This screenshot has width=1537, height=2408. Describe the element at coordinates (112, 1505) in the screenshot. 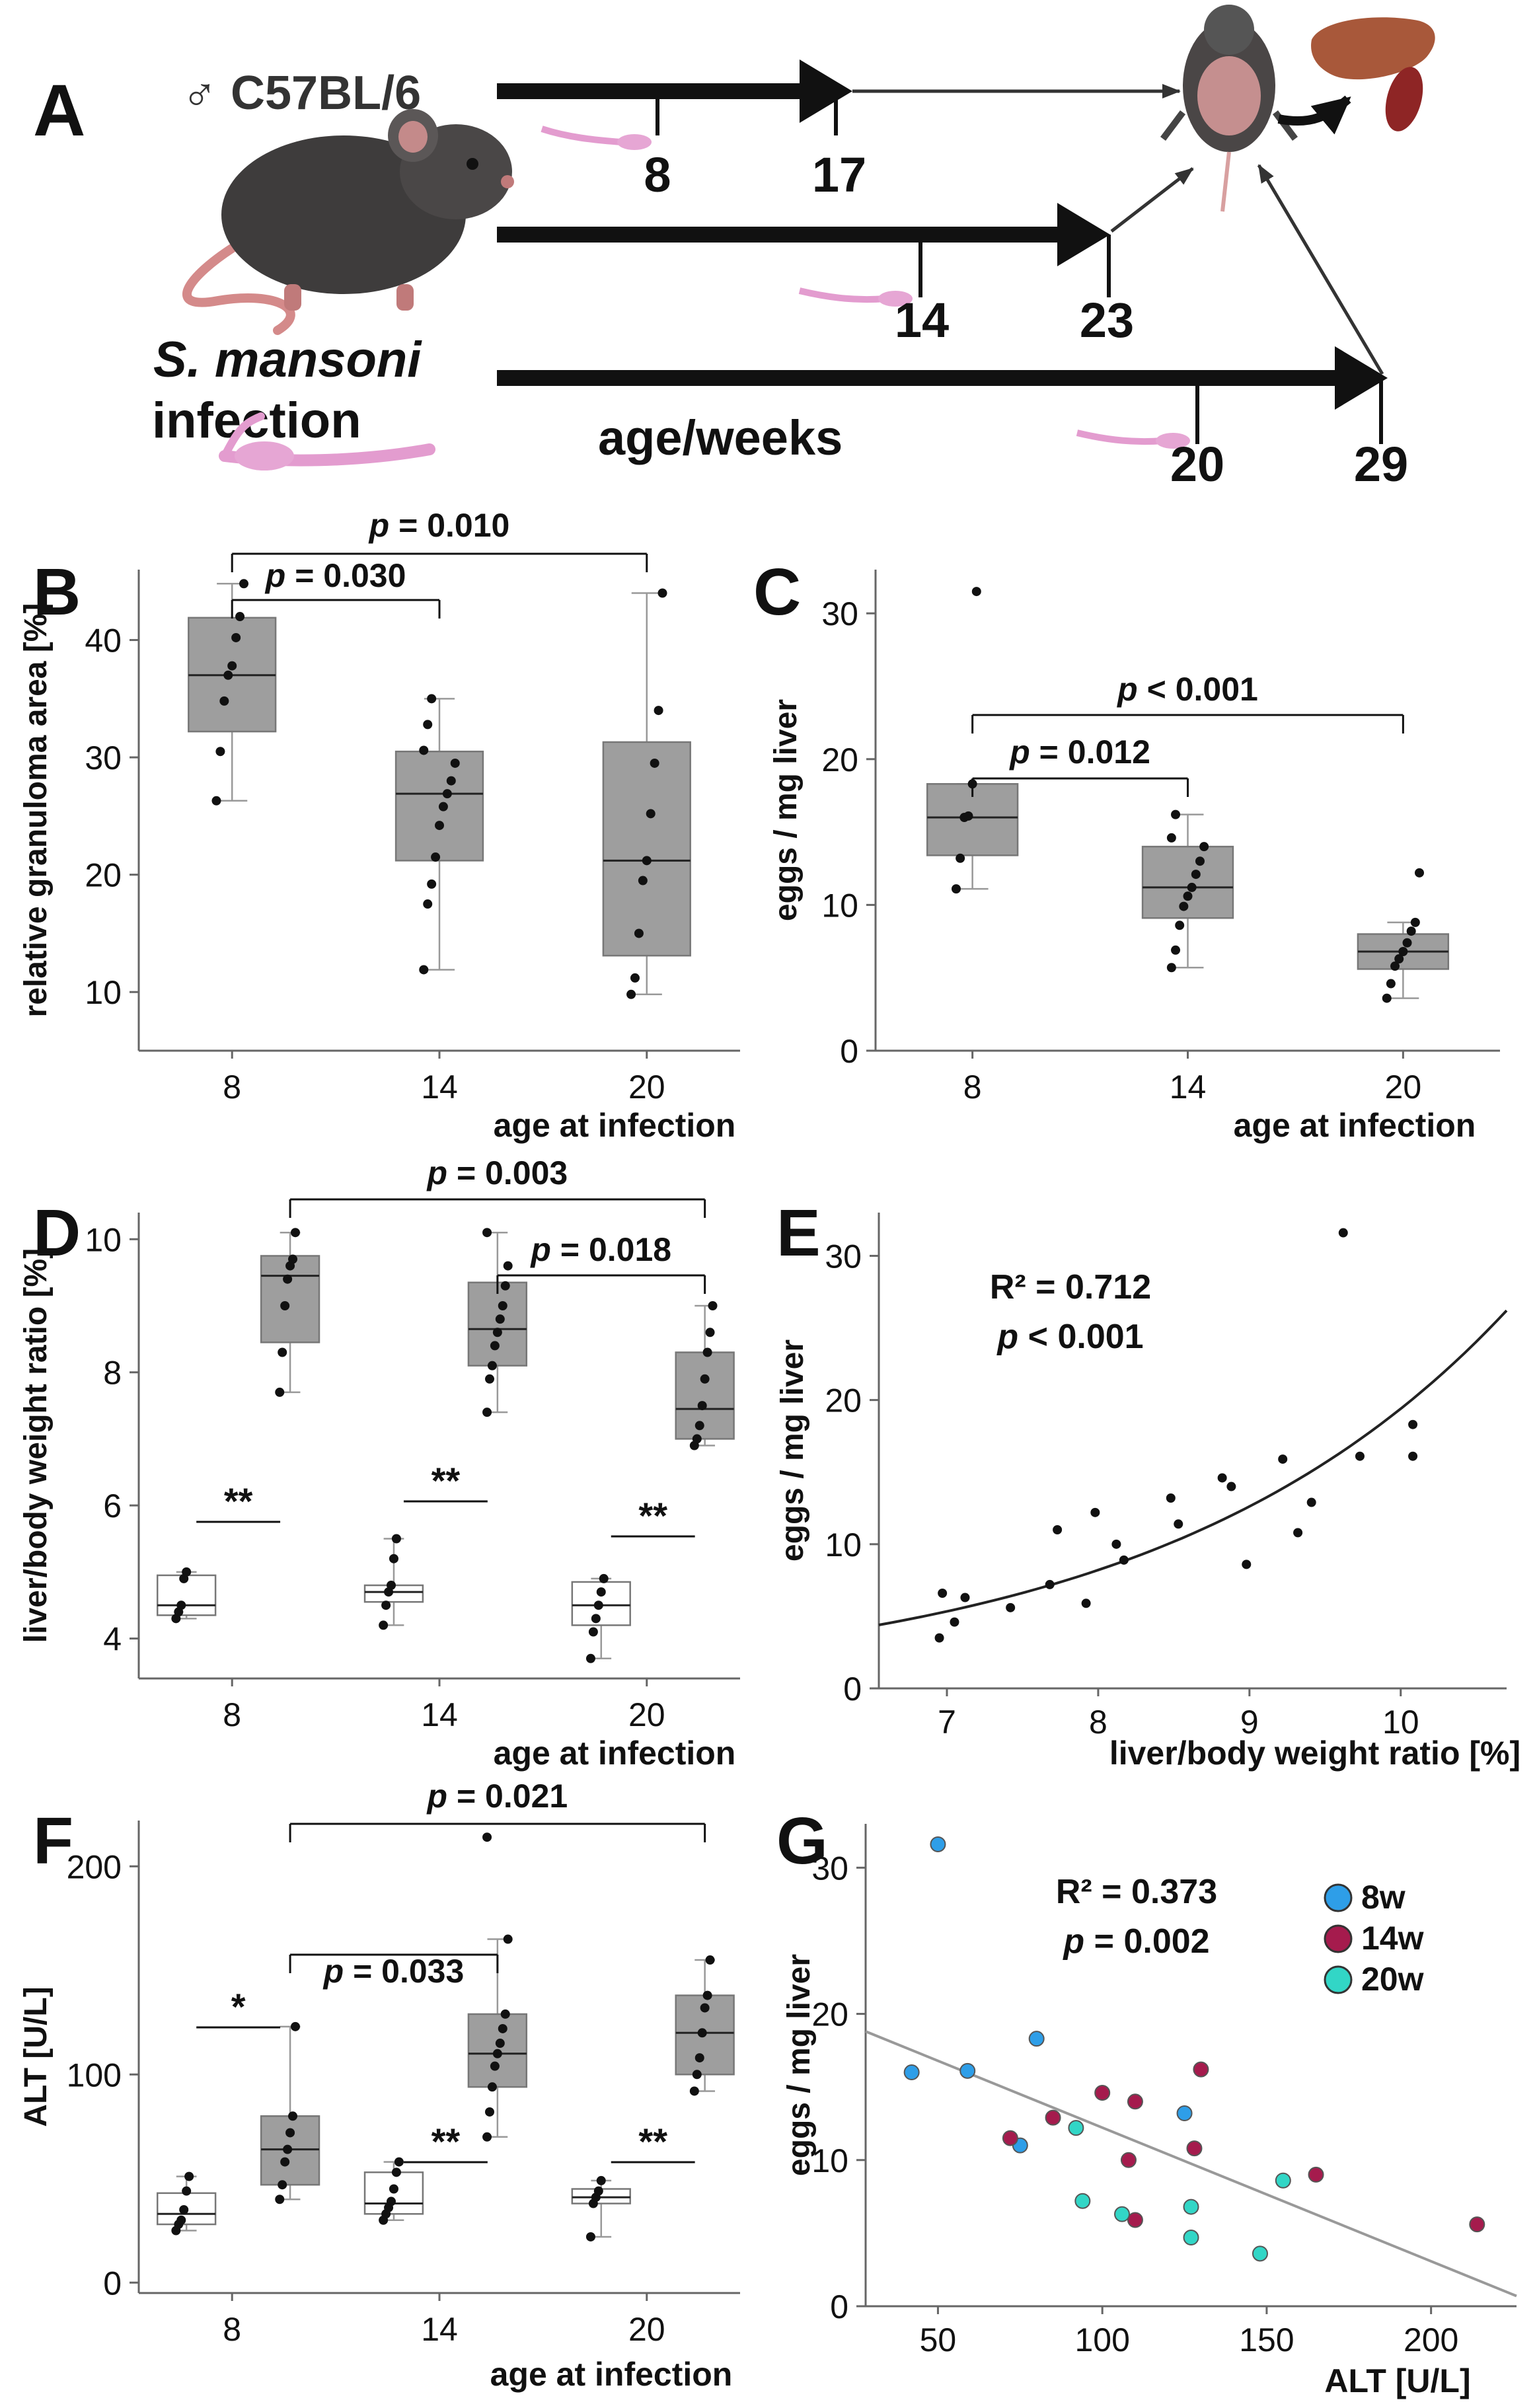

I see `panel-d-y-tick-label-1: 6` at that location.